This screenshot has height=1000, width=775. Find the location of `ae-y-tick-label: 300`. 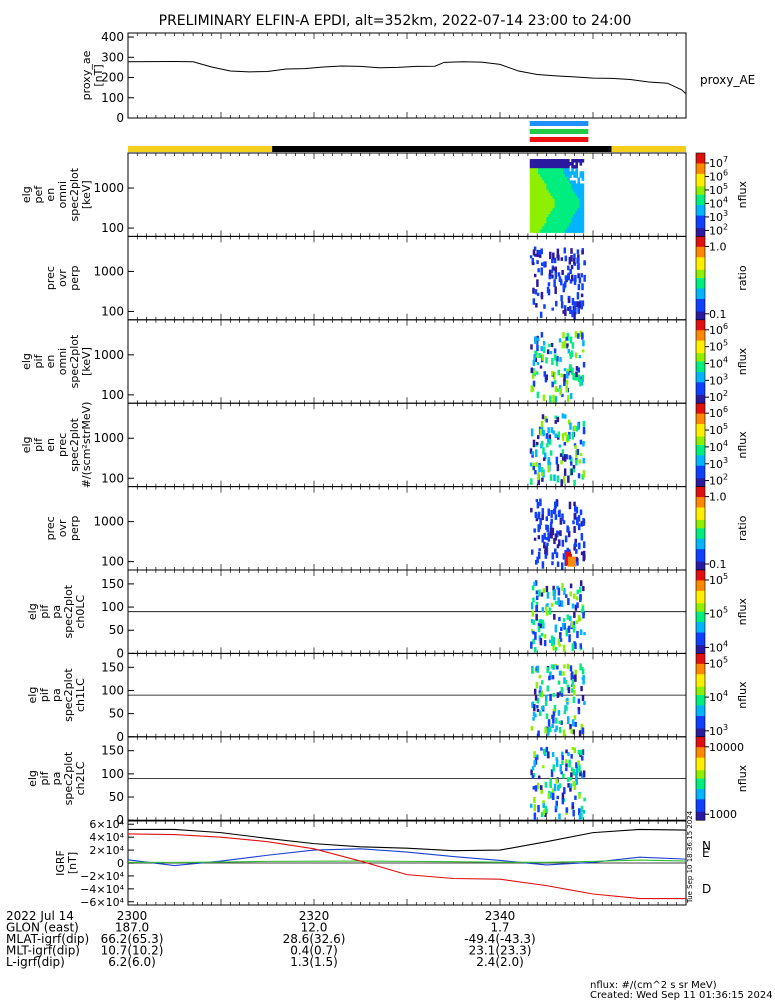

ae-y-tick-label: 300 is located at coordinates (112, 57).